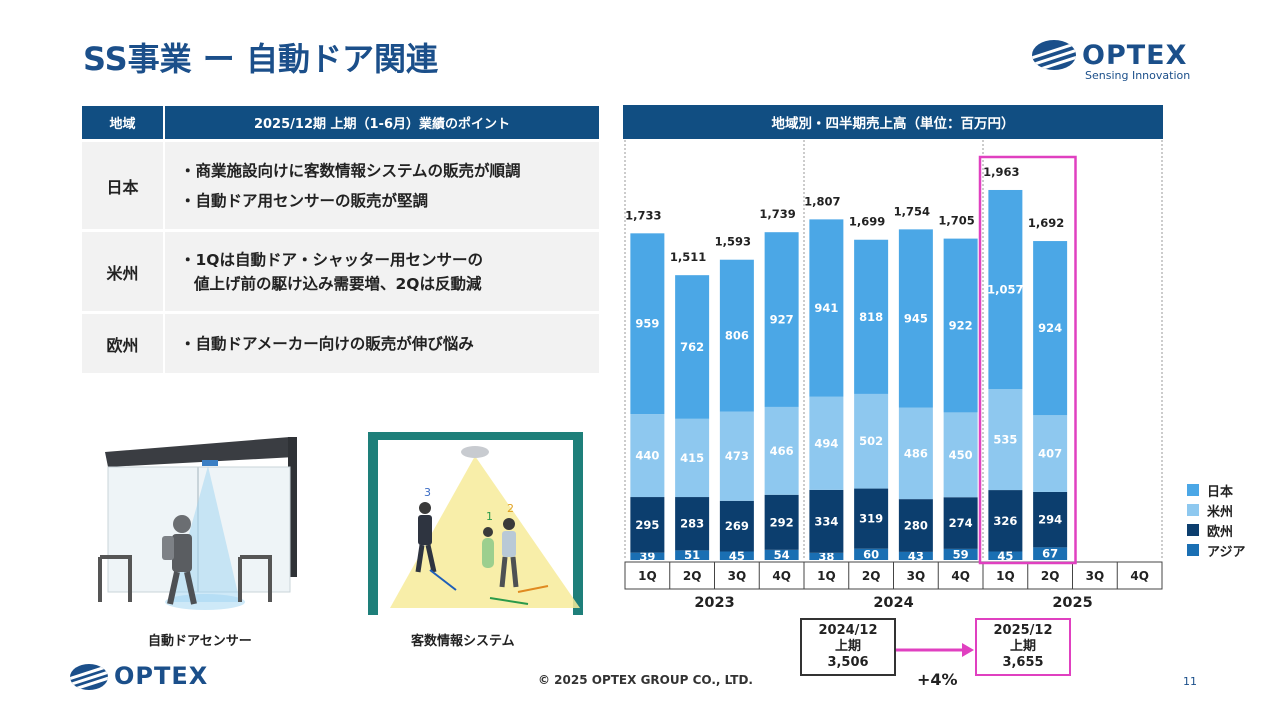 The height and width of the screenshot is (720, 1280). Describe the element at coordinates (912, 211) in the screenshot. I see `total-label: 1,754` at that location.